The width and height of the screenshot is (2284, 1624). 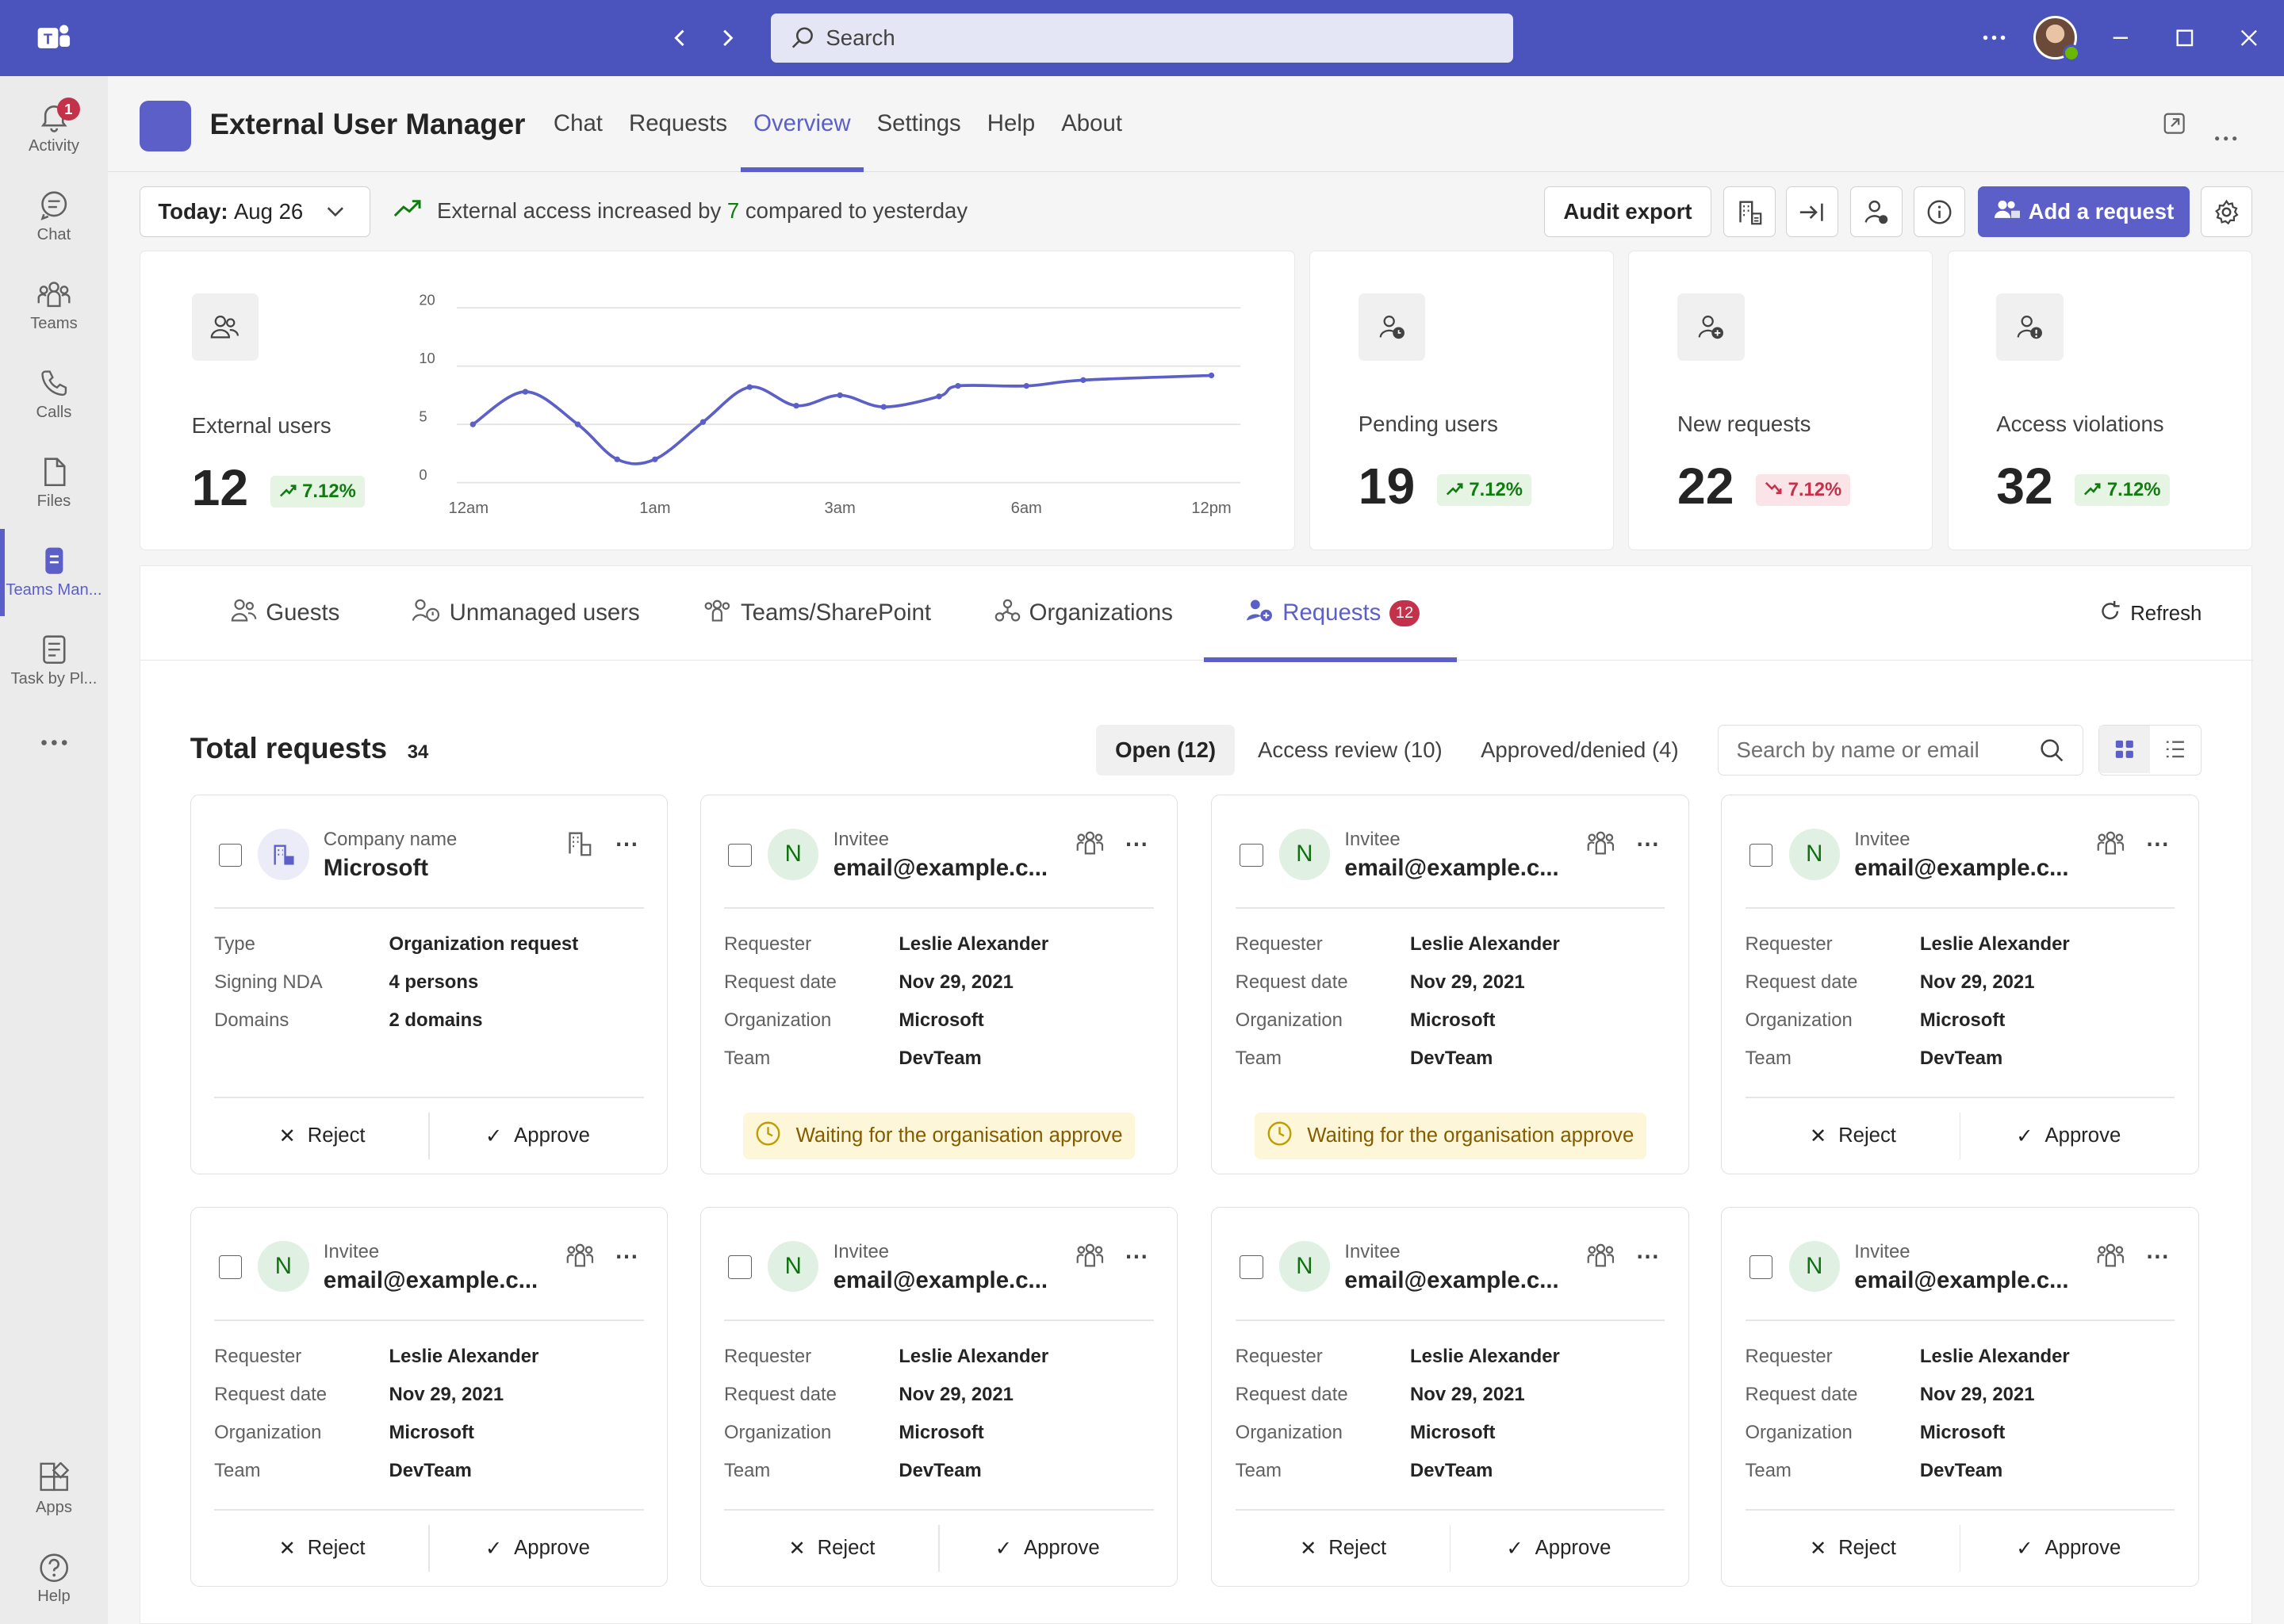 I want to click on rail-item-teams: Teams, so click(x=54, y=306).